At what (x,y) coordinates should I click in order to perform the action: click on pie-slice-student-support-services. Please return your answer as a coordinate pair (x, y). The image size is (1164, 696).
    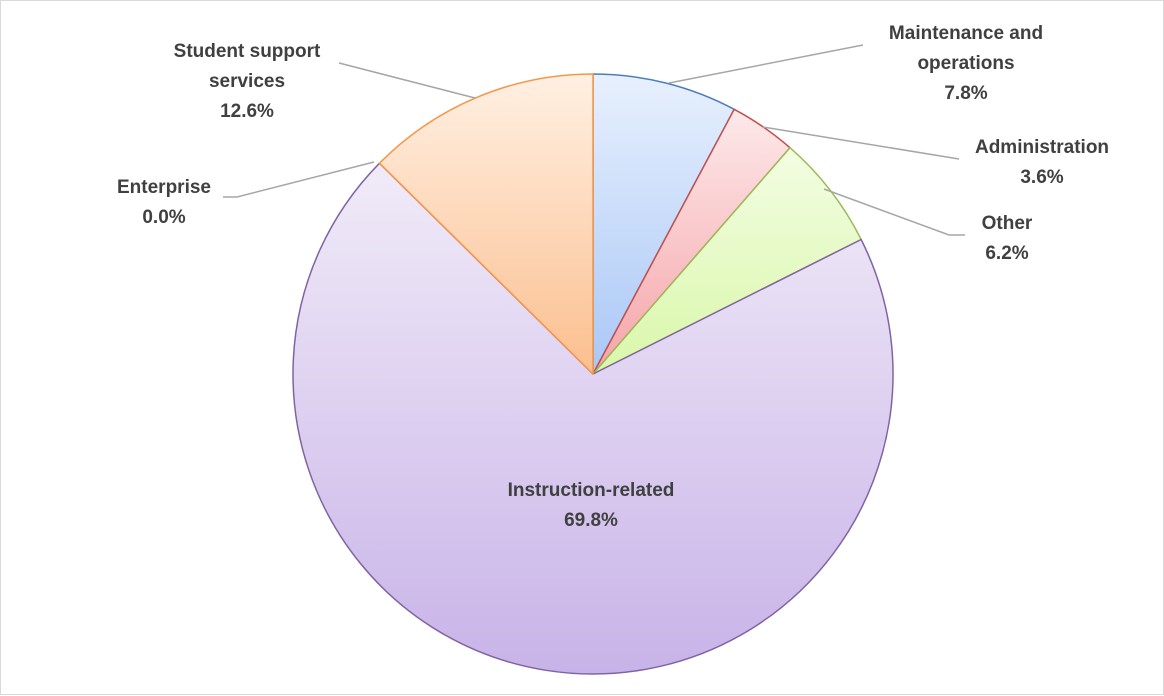
    Looking at the image, I should click on (486, 224).